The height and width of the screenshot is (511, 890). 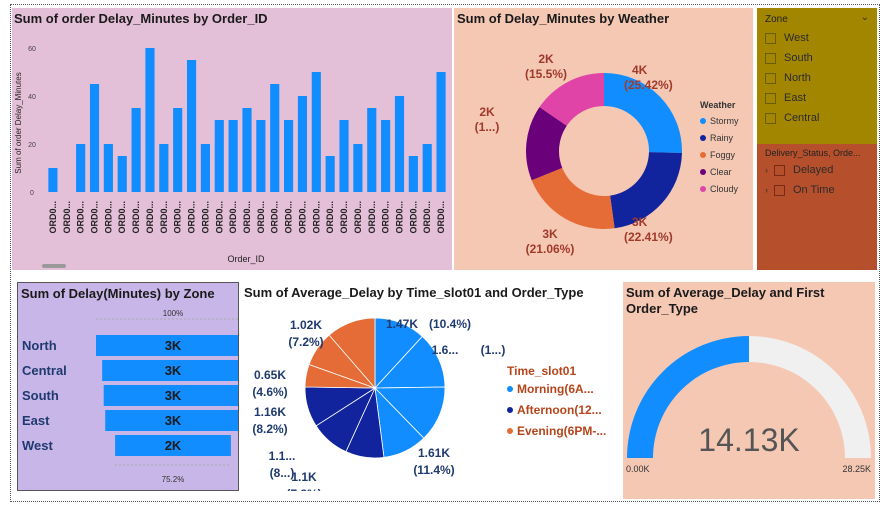 I want to click on bar-chart-title: Sum of order Delay_Minutes by Order_ID, so click(x=141, y=18).